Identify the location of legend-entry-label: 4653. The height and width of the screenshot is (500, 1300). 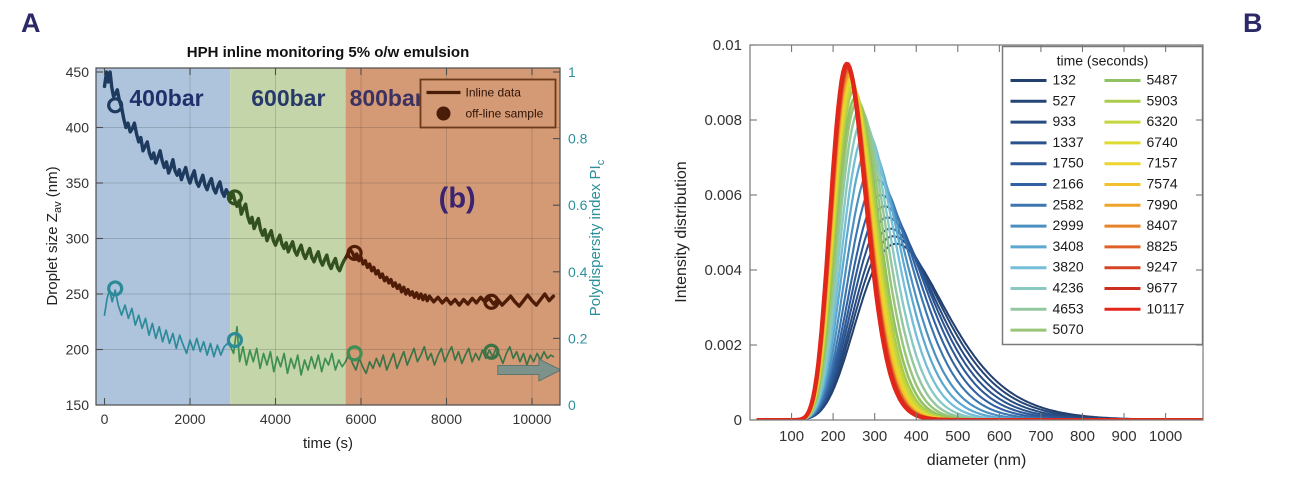
(1068, 308).